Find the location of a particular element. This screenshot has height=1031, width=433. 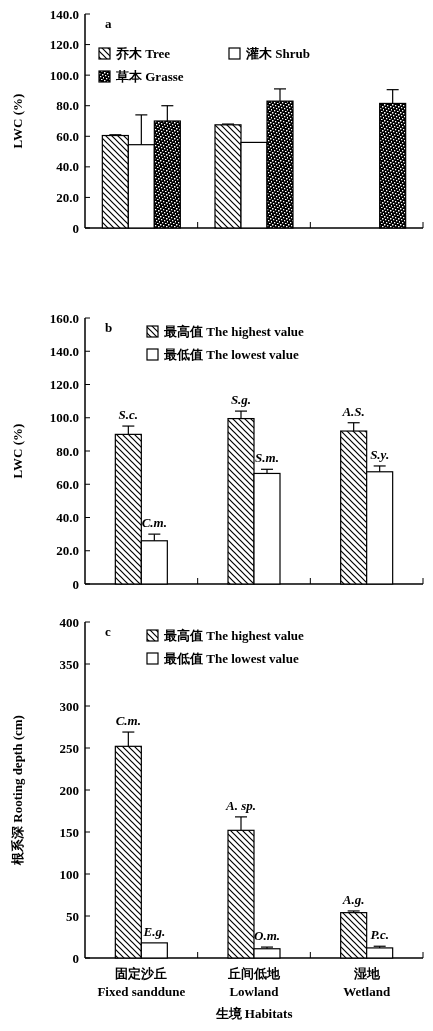

annotation: P.c. is located at coordinates (379, 935).